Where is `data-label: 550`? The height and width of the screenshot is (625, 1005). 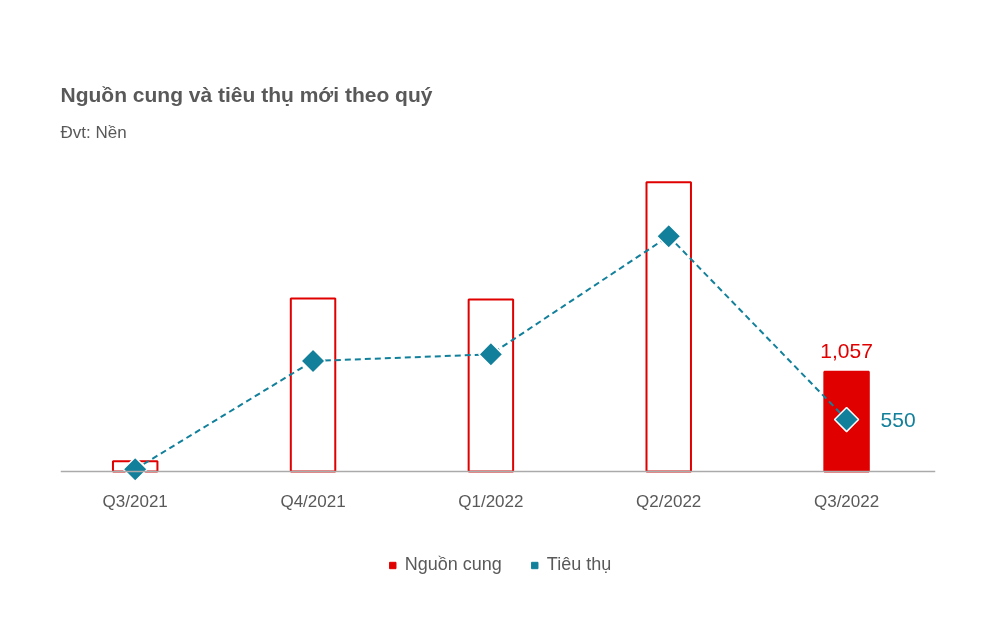
data-label: 550 is located at coordinates (898, 419).